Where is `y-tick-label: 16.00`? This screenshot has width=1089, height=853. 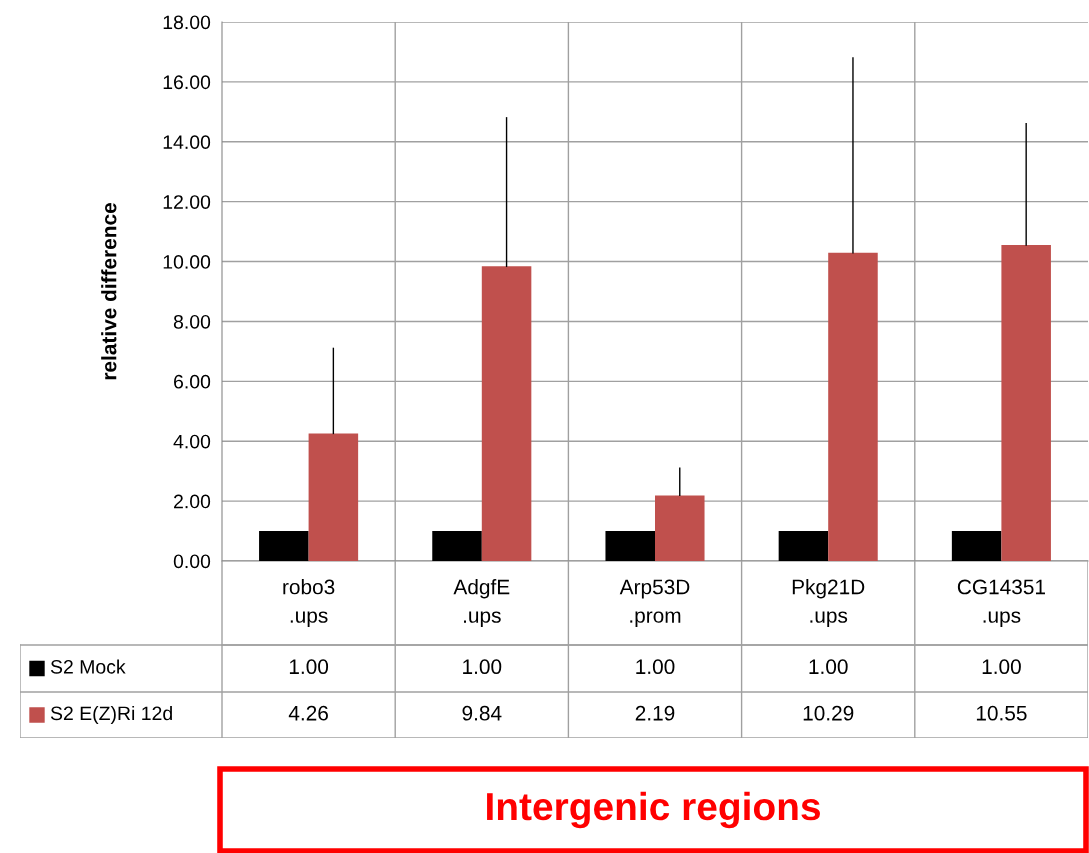
y-tick-label: 16.00 is located at coordinates (187, 82).